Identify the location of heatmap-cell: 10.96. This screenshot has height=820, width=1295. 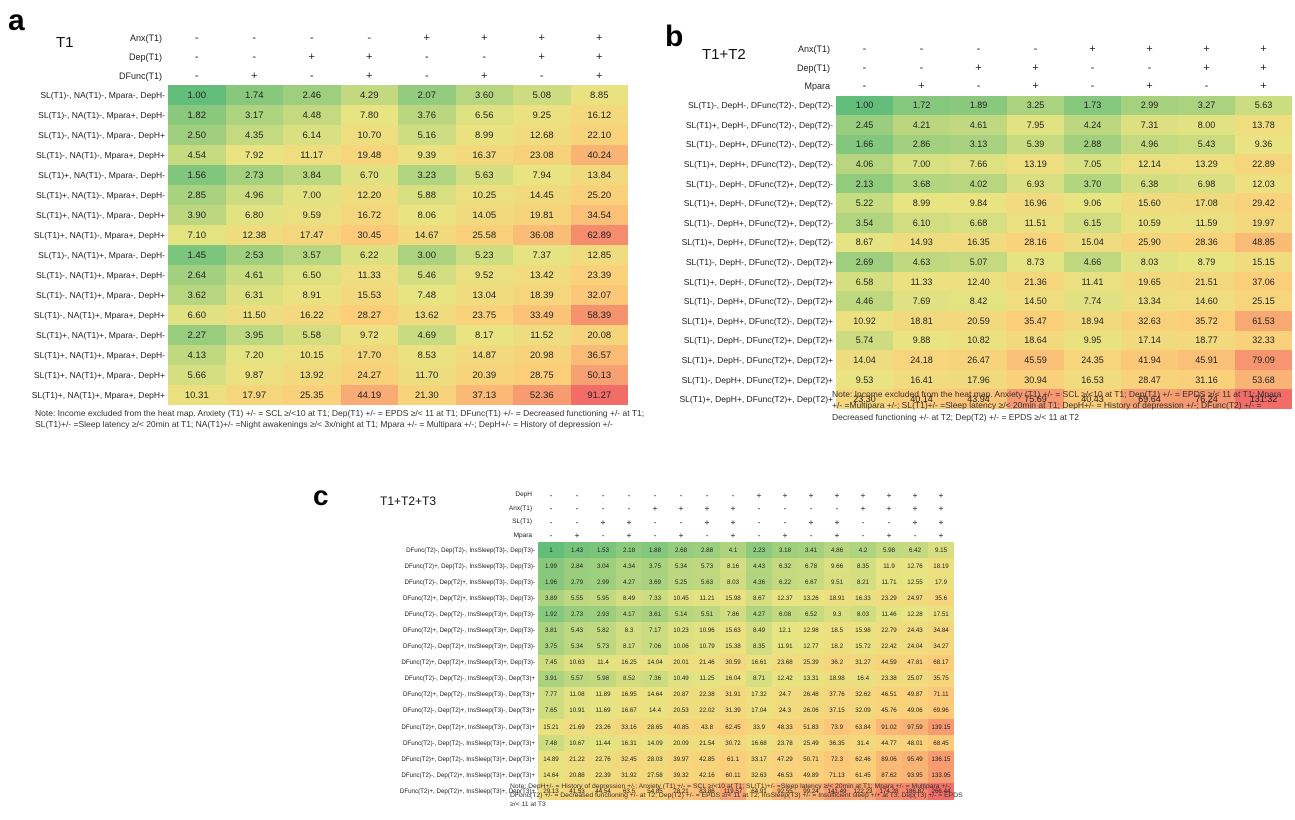
(707, 630).